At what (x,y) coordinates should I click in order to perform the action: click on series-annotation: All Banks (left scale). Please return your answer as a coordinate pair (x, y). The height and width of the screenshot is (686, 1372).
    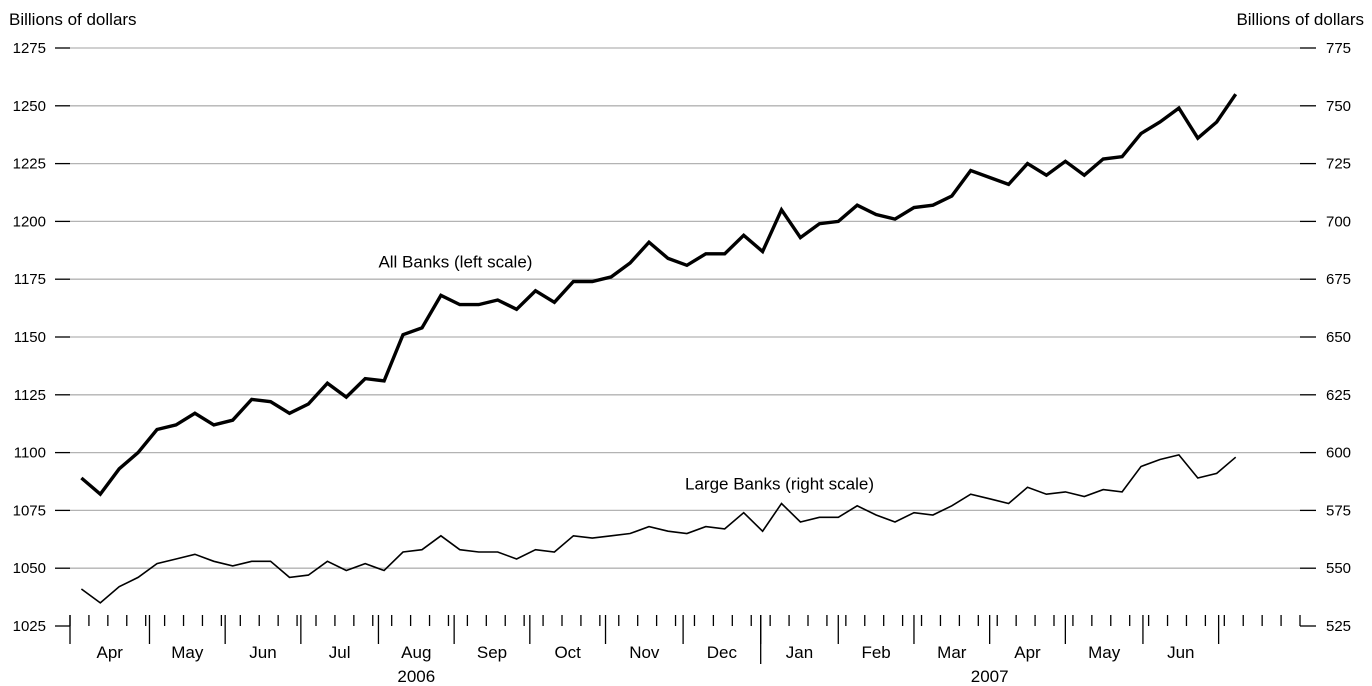
    Looking at the image, I should click on (455, 262).